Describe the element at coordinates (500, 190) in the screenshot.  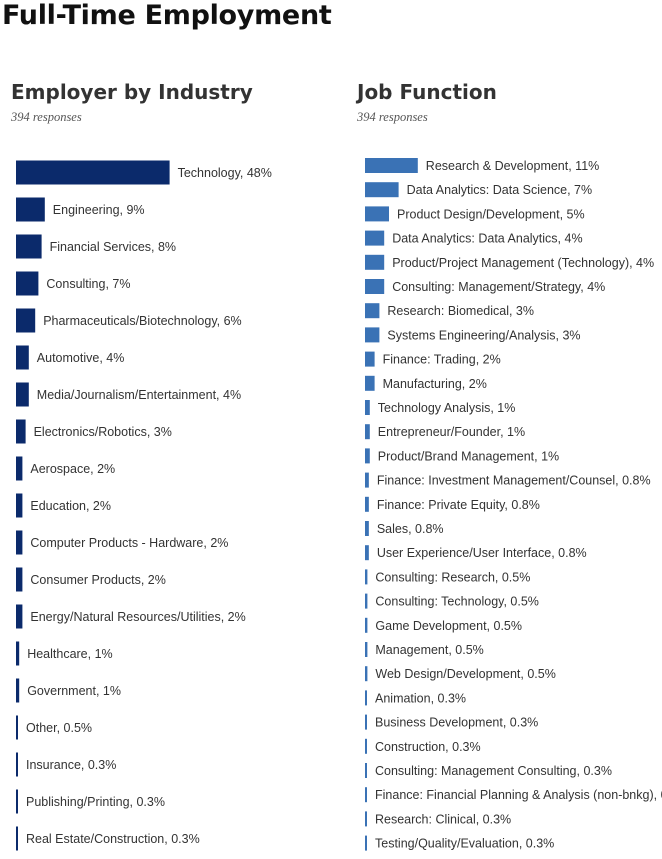
I see `job-function-data-label: Data Analytics: Data Science, 7%` at that location.